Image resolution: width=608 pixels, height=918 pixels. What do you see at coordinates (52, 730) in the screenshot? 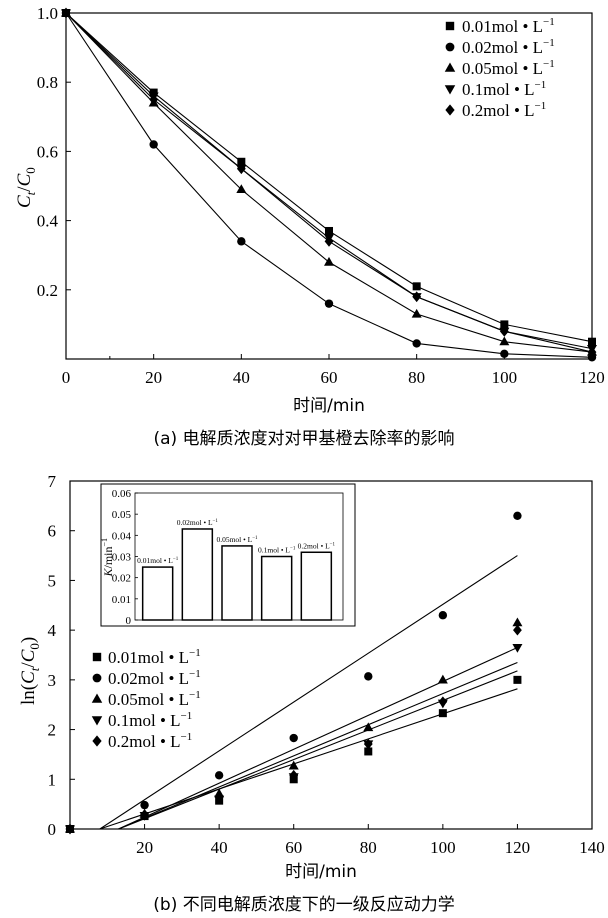
I see `y-tick-label-b: 2` at bounding box center [52, 730].